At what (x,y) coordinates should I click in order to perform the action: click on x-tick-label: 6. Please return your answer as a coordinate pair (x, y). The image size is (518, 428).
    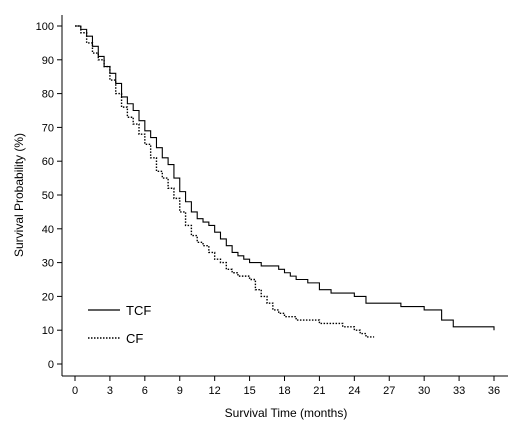
    Looking at the image, I should click on (145, 391).